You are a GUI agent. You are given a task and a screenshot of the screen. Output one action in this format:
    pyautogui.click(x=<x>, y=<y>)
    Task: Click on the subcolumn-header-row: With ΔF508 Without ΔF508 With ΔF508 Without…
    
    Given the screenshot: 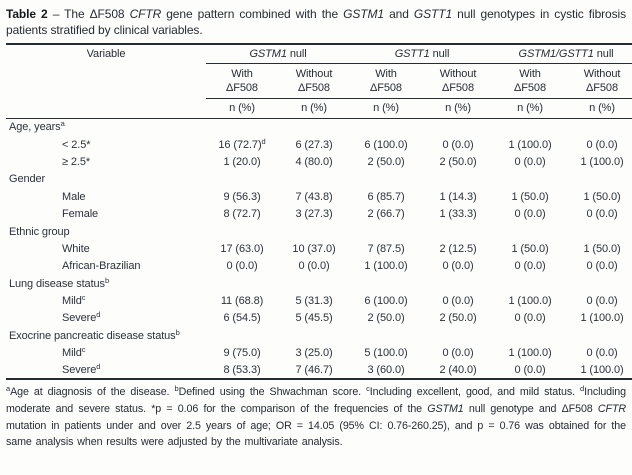 What is the action you would take?
    pyautogui.click(x=319, y=81)
    